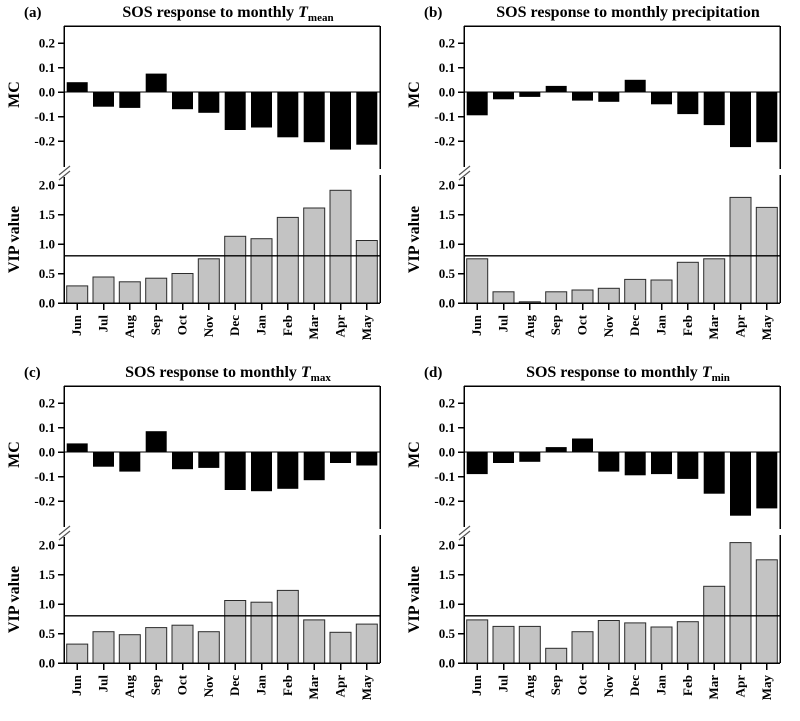  Describe the element at coordinates (32, 373) in the screenshot. I see `panel-label: (c)` at that location.